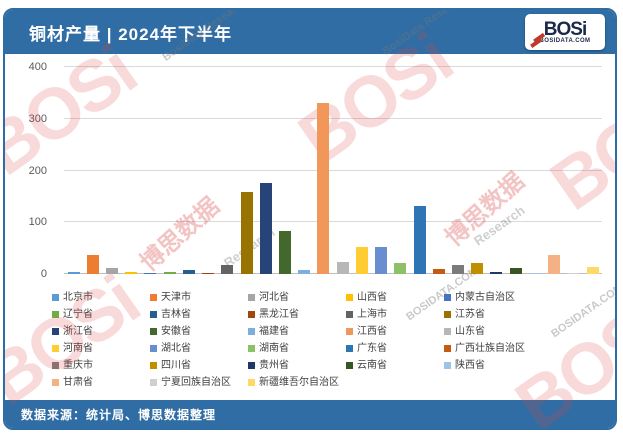  I want to click on bar-陕西省, so click(534, 273).